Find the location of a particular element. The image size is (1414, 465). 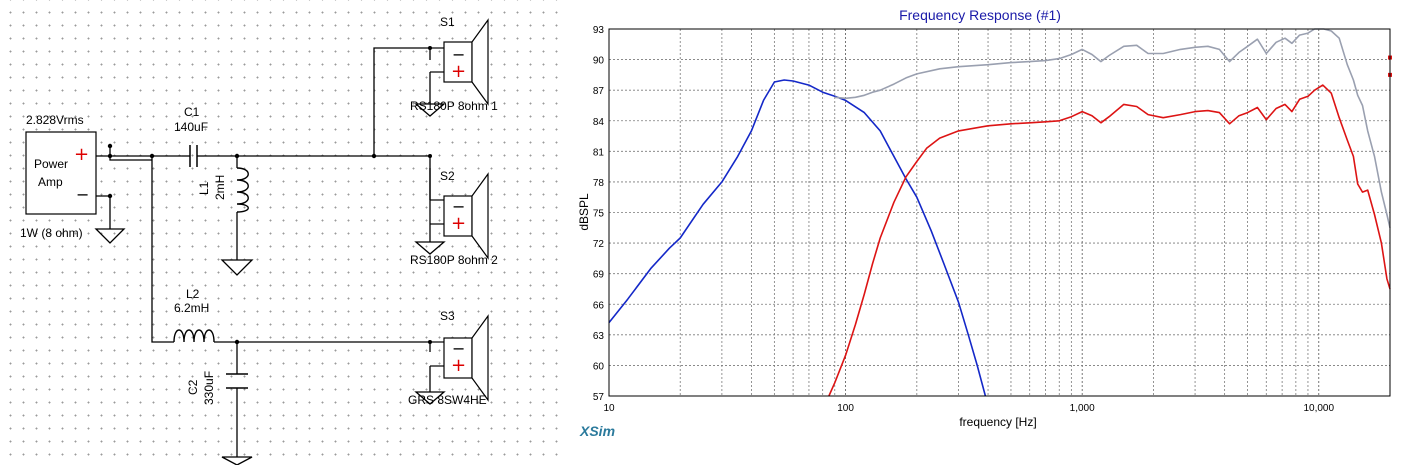

source-power-label: 1W (8 ohm) is located at coordinates (51, 233).